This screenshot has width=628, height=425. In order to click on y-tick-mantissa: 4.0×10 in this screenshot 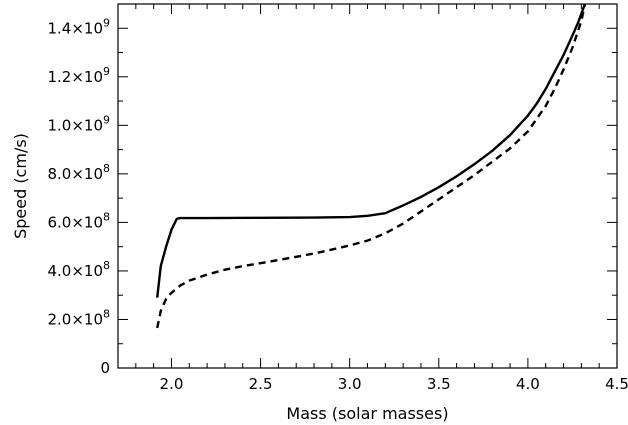, I will do `click(75, 271)`.